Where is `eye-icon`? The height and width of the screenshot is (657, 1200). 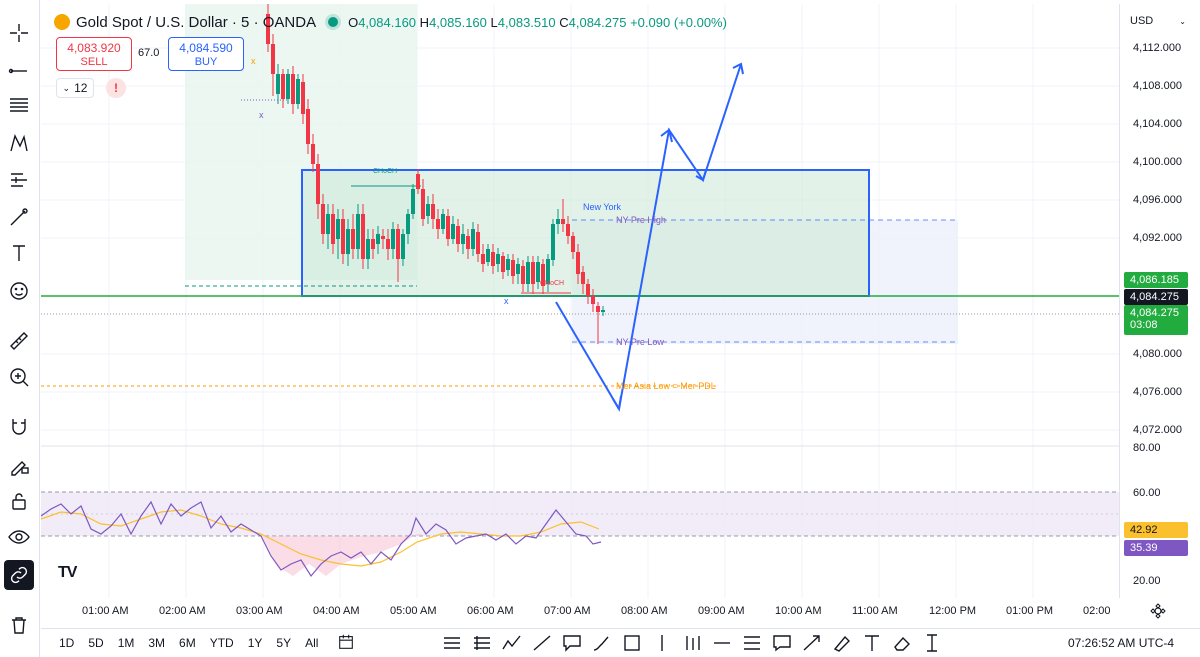
eye-icon is located at coordinates (19, 537).